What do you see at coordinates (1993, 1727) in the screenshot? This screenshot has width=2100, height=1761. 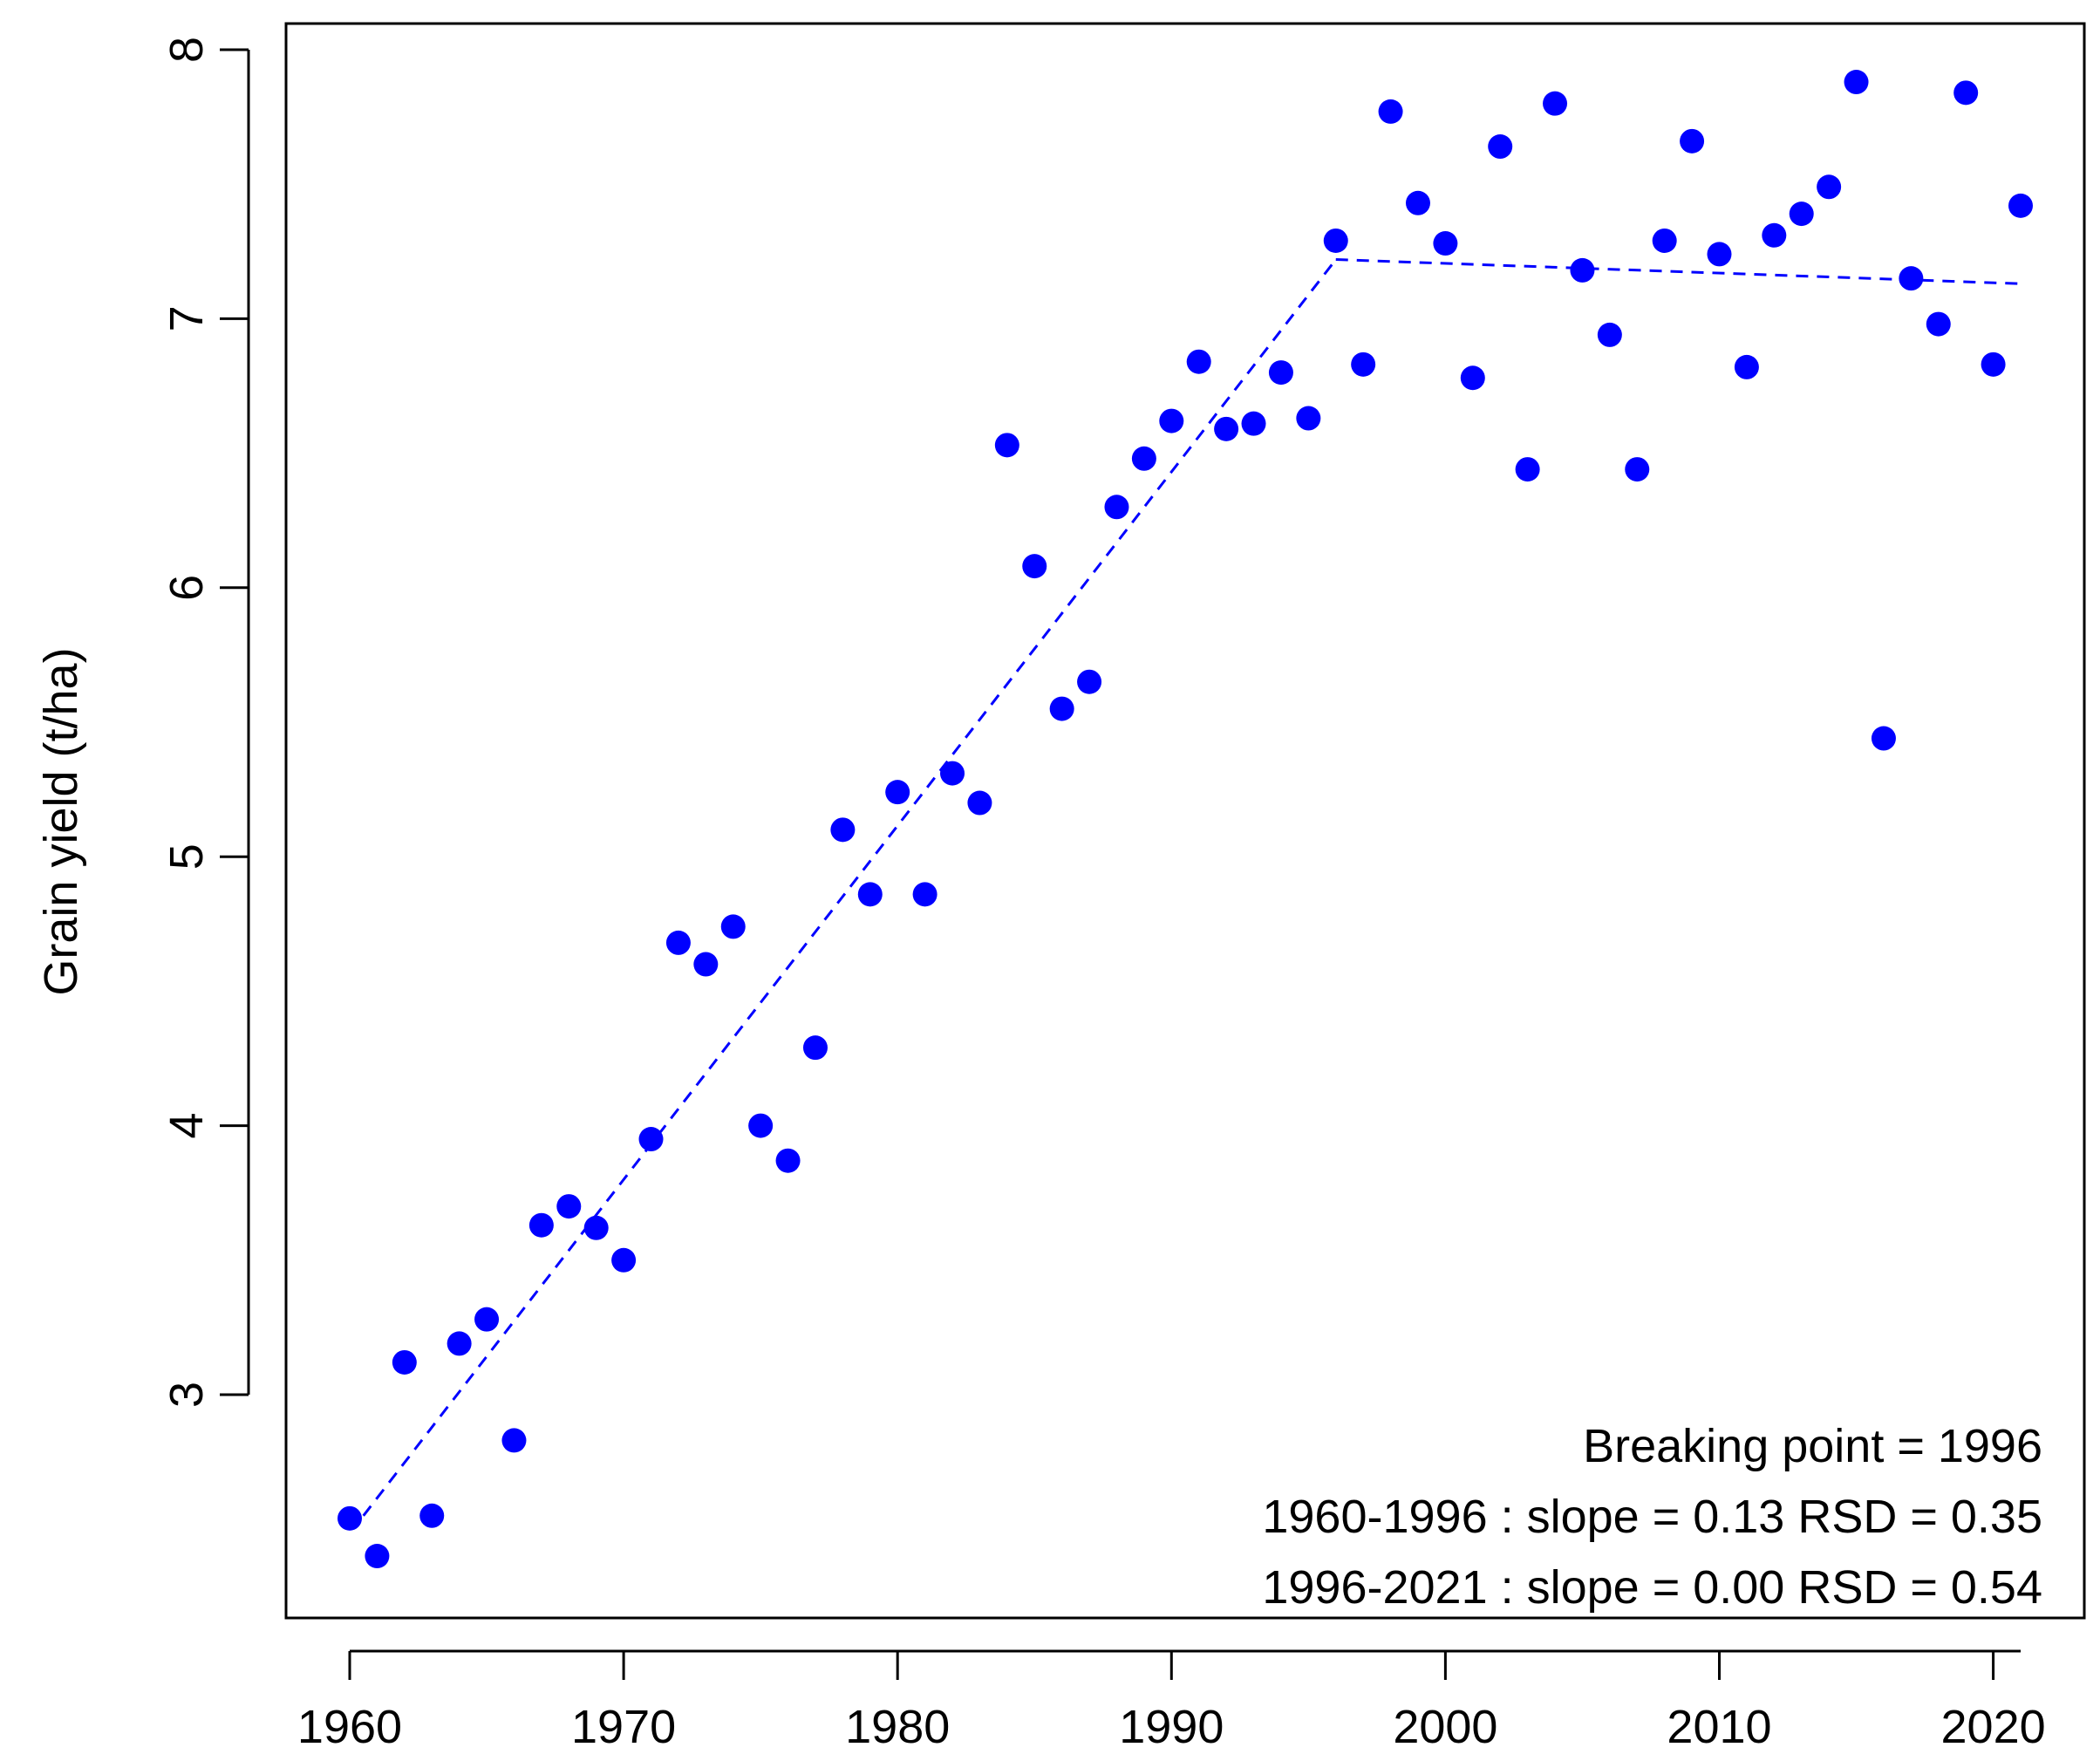 I see `x-tick-label-2020: 2020` at bounding box center [1993, 1727].